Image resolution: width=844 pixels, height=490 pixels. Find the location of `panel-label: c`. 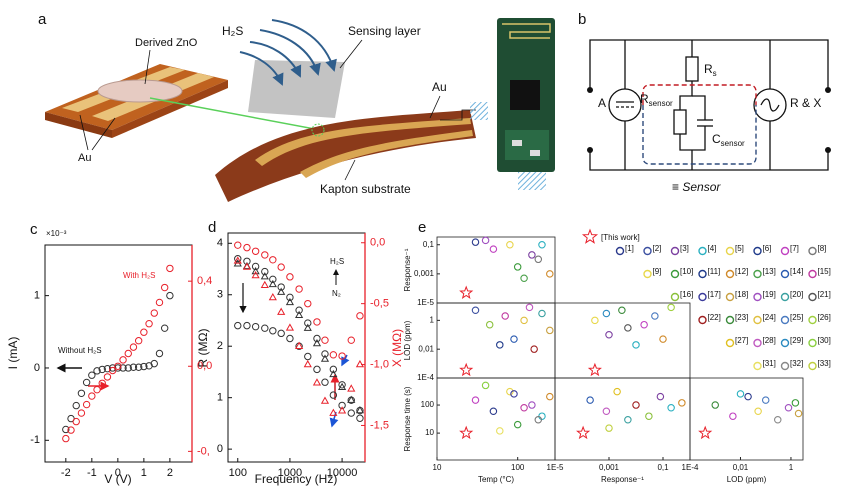

panel-label: c is located at coordinates (34, 229).